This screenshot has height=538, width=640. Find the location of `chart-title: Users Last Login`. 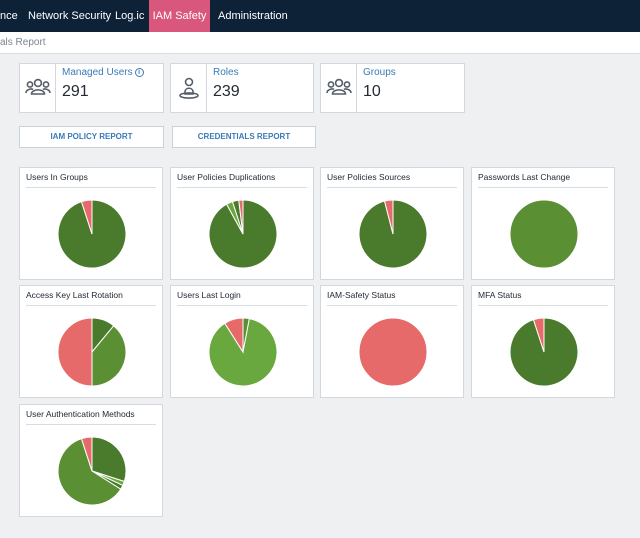

chart-title: Users Last Login is located at coordinates (209, 295).